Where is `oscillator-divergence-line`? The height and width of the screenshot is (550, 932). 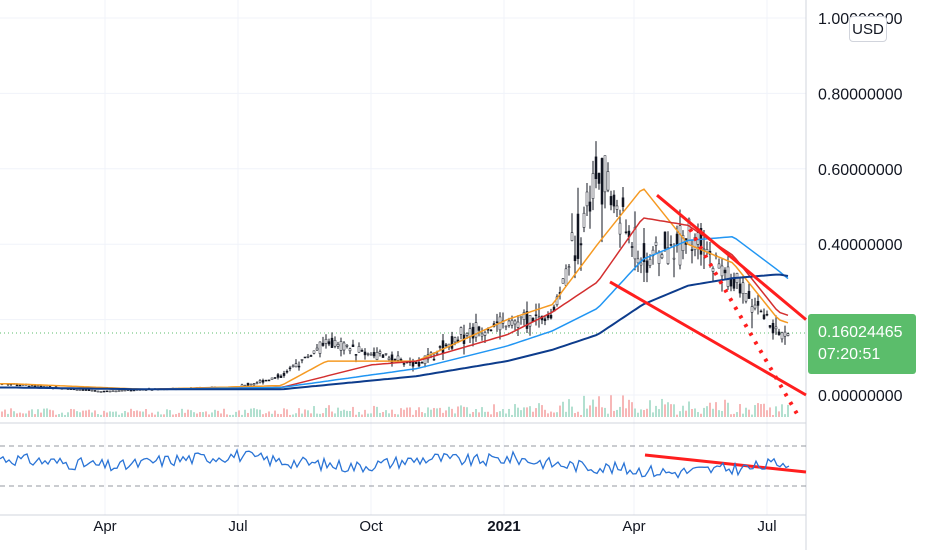
oscillator-divergence-line is located at coordinates (725, 463).